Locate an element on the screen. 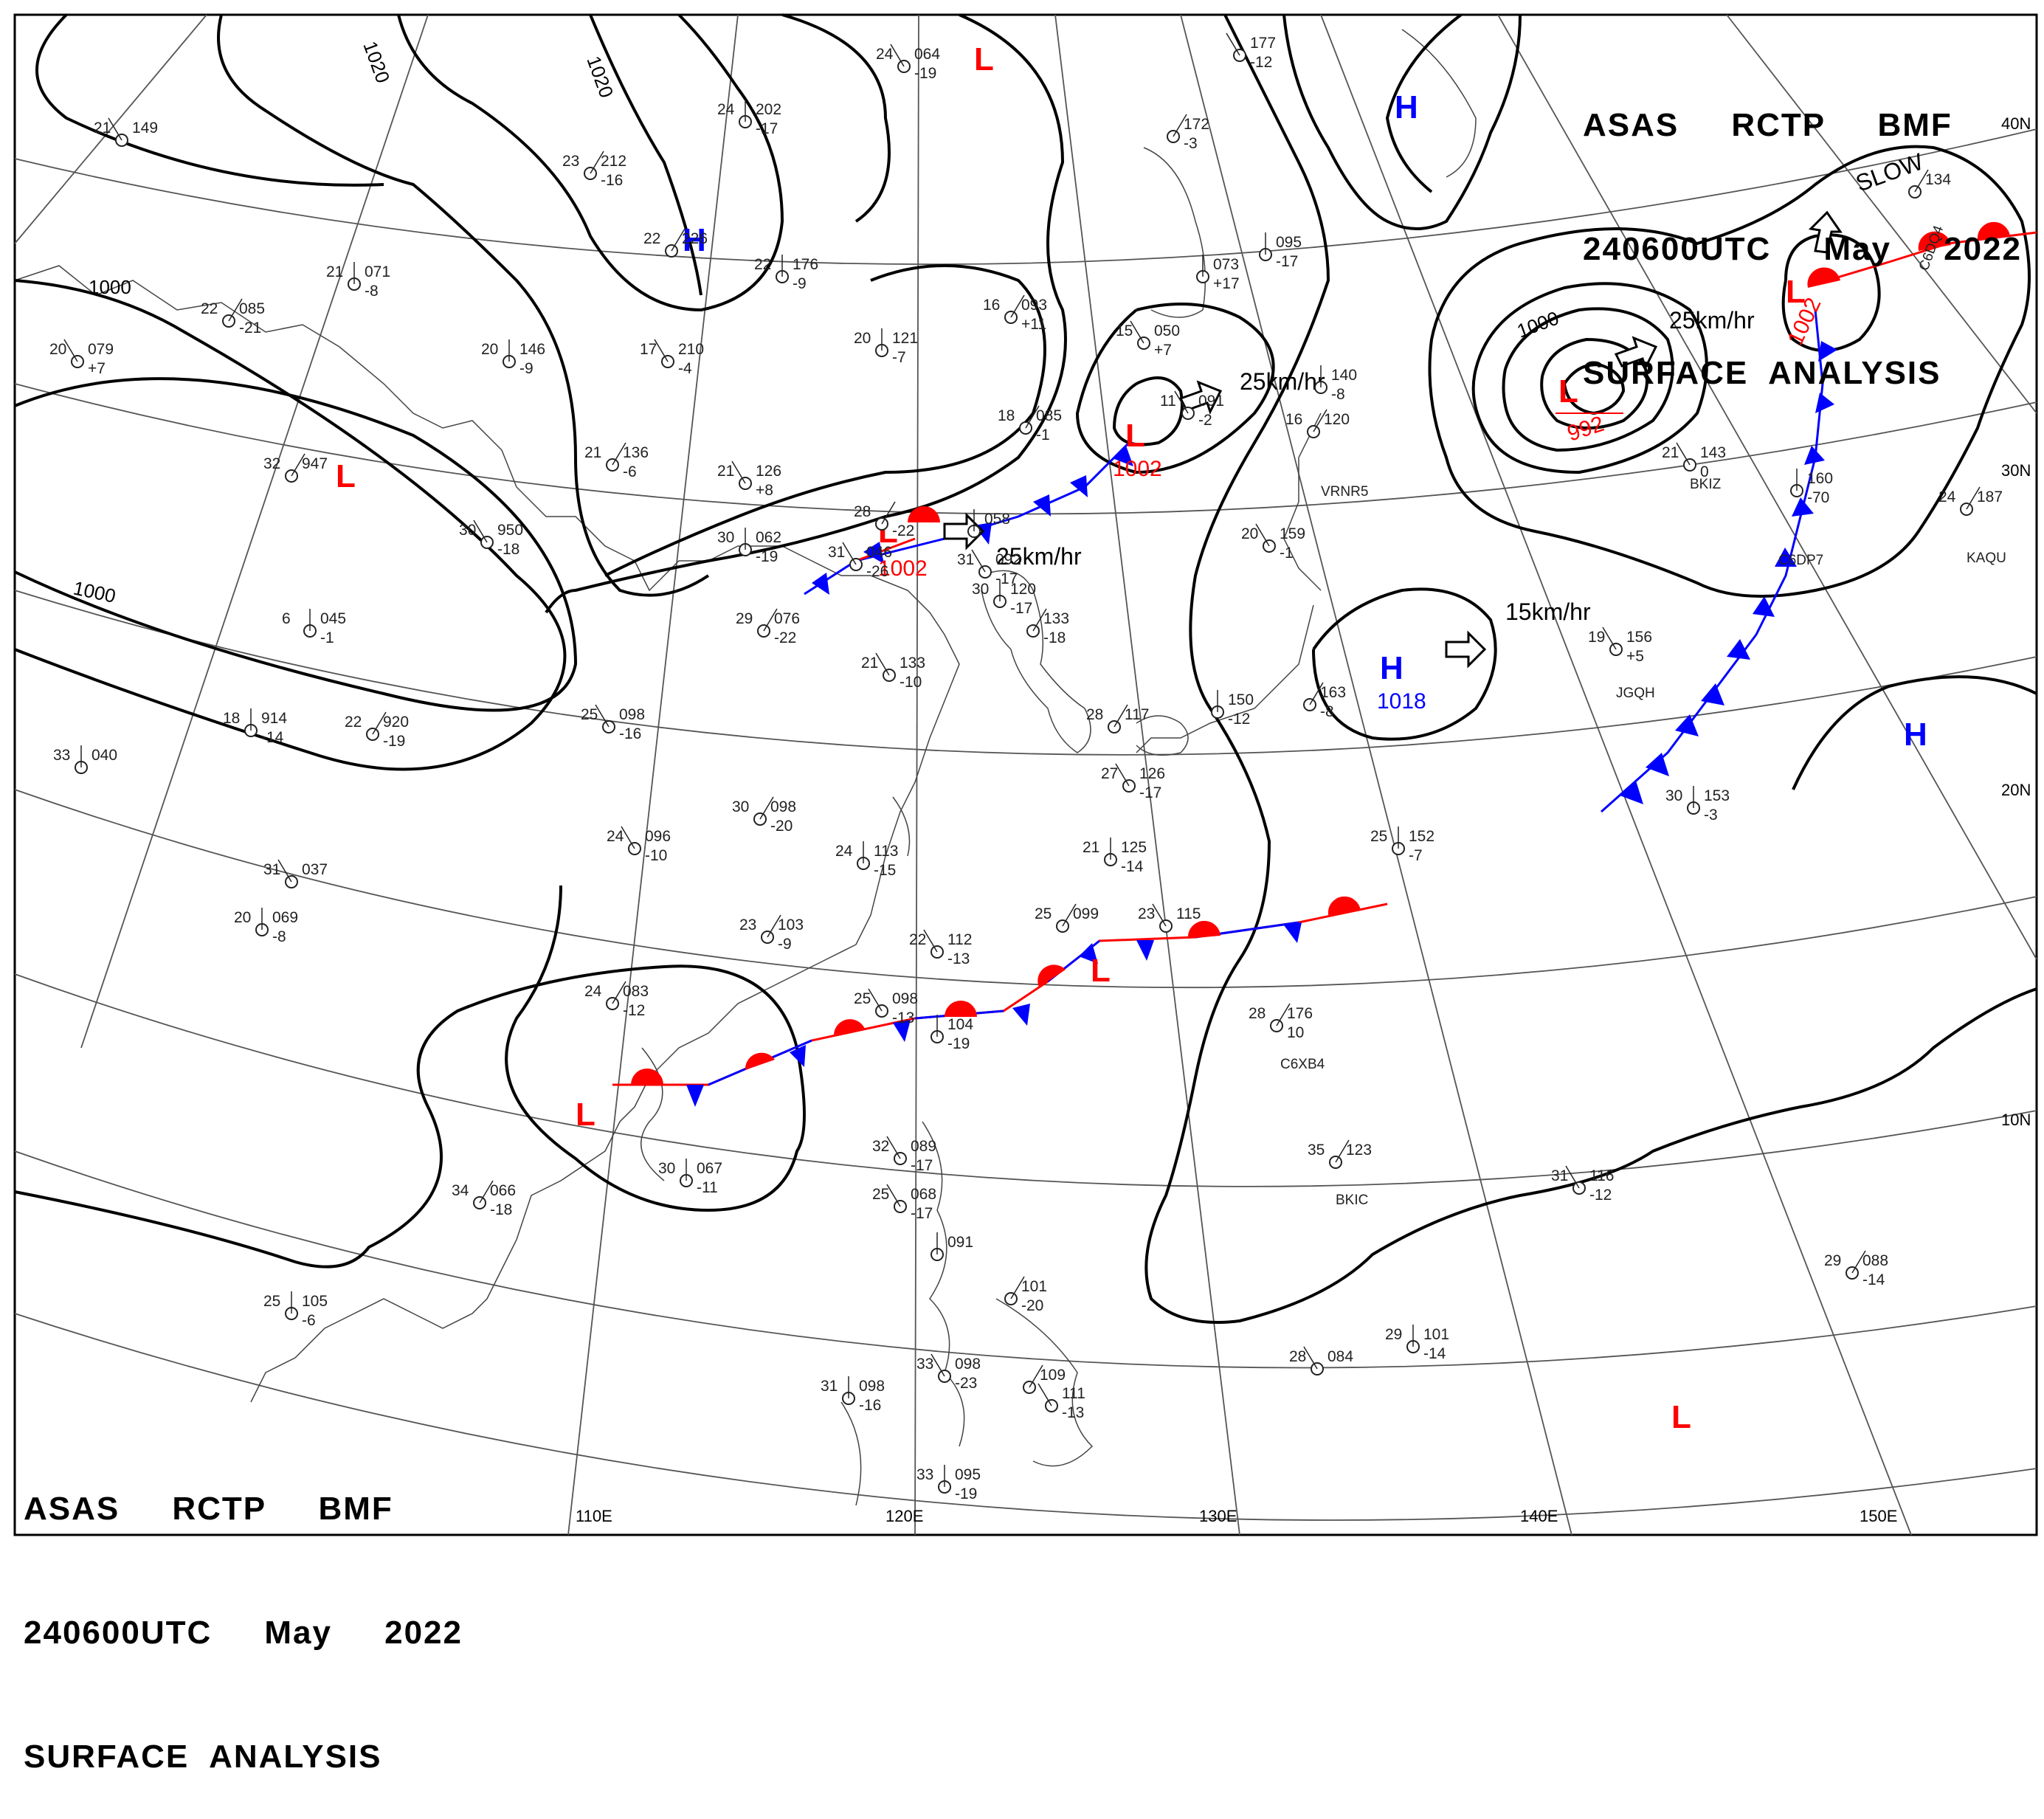  station-tendency: +8 is located at coordinates (764, 491).